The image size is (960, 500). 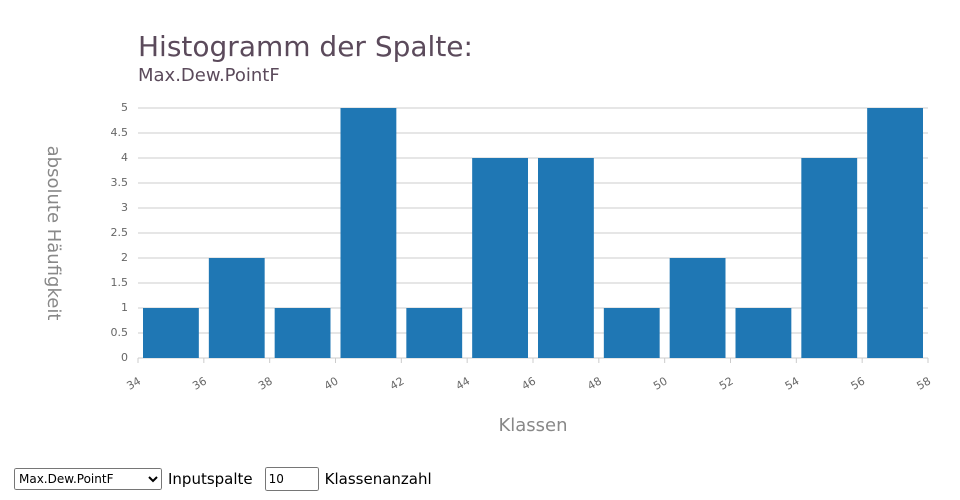 I want to click on x-tick-label: 34, so click(x=133, y=383).